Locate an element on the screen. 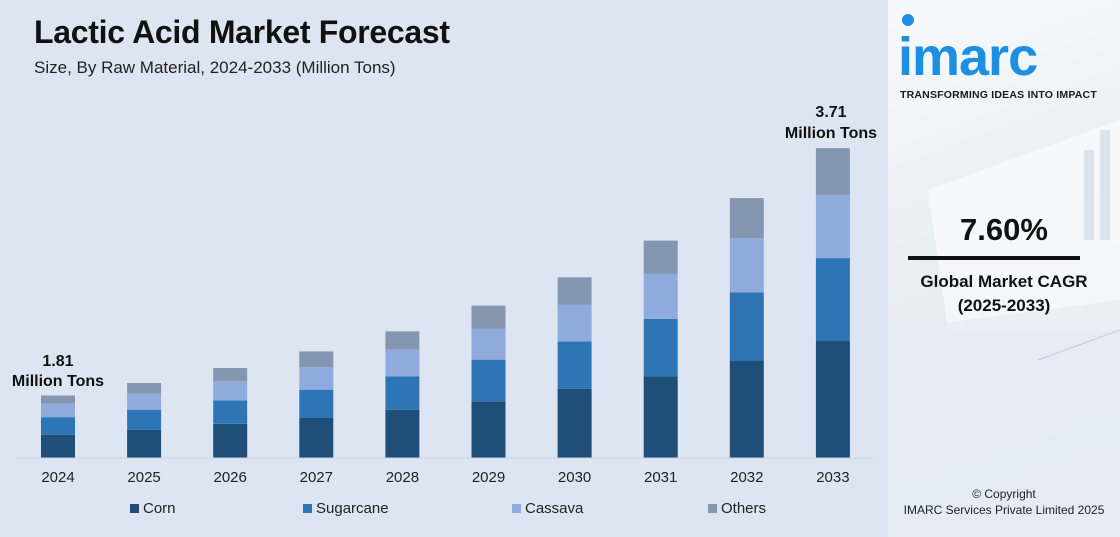  cagr-value: 7.60% is located at coordinates (1004, 229).